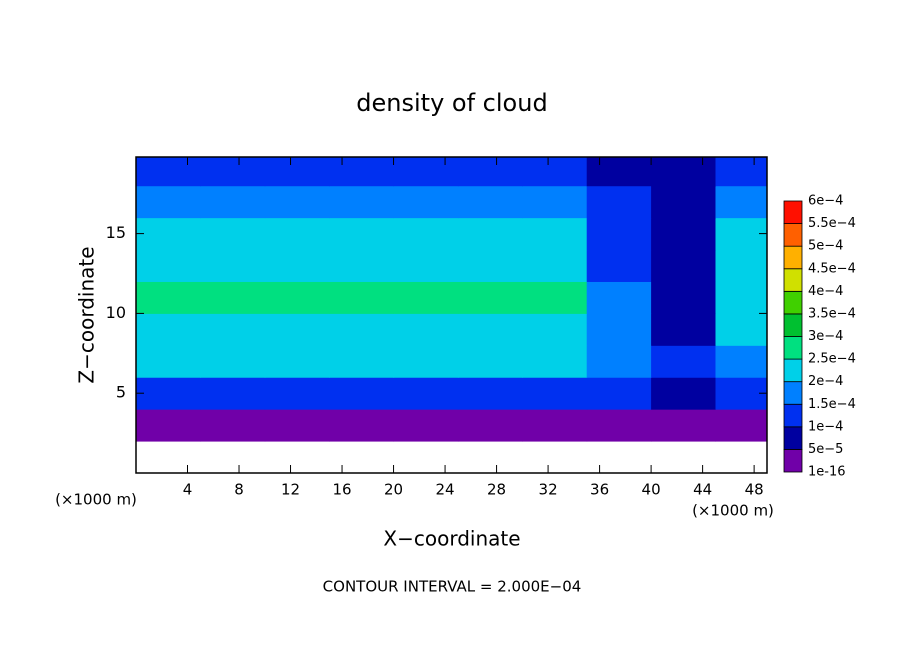 Image resolution: width=904 pixels, height=658 pixels. Describe the element at coordinates (825, 449) in the screenshot. I see `colorbar-label: 5e−5` at that location.